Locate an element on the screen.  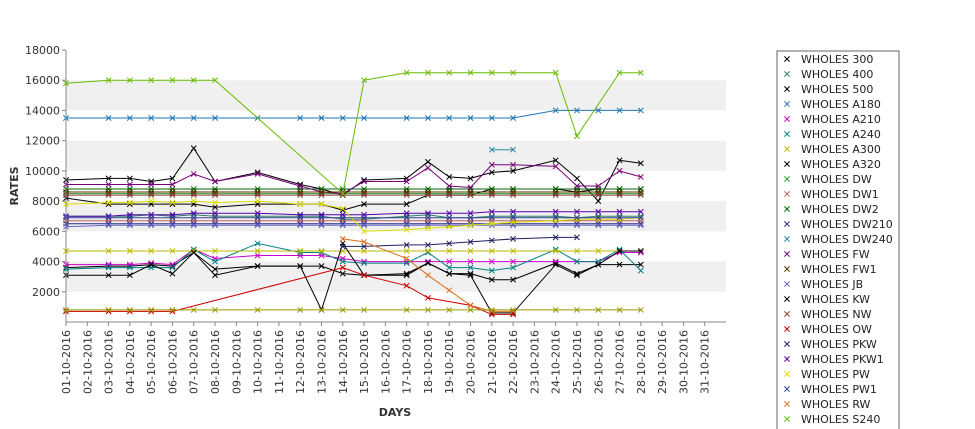
legend-label: WHOLES NW is located at coordinates (836, 314).